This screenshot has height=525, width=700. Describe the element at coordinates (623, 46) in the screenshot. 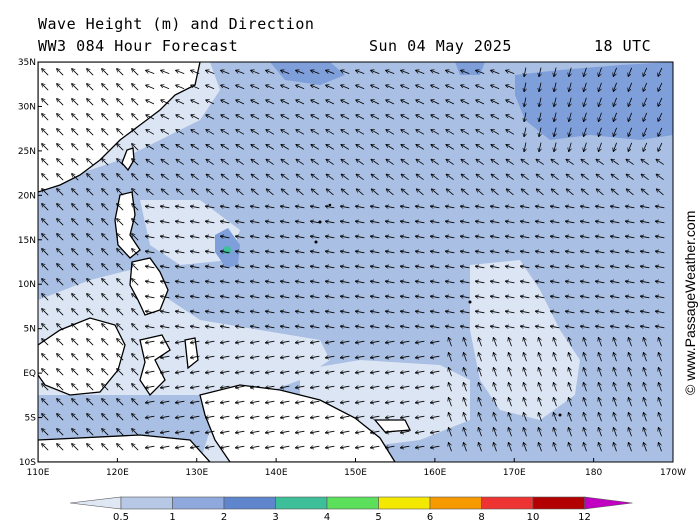

I see `forecast-time: 18 UTC` at that location.